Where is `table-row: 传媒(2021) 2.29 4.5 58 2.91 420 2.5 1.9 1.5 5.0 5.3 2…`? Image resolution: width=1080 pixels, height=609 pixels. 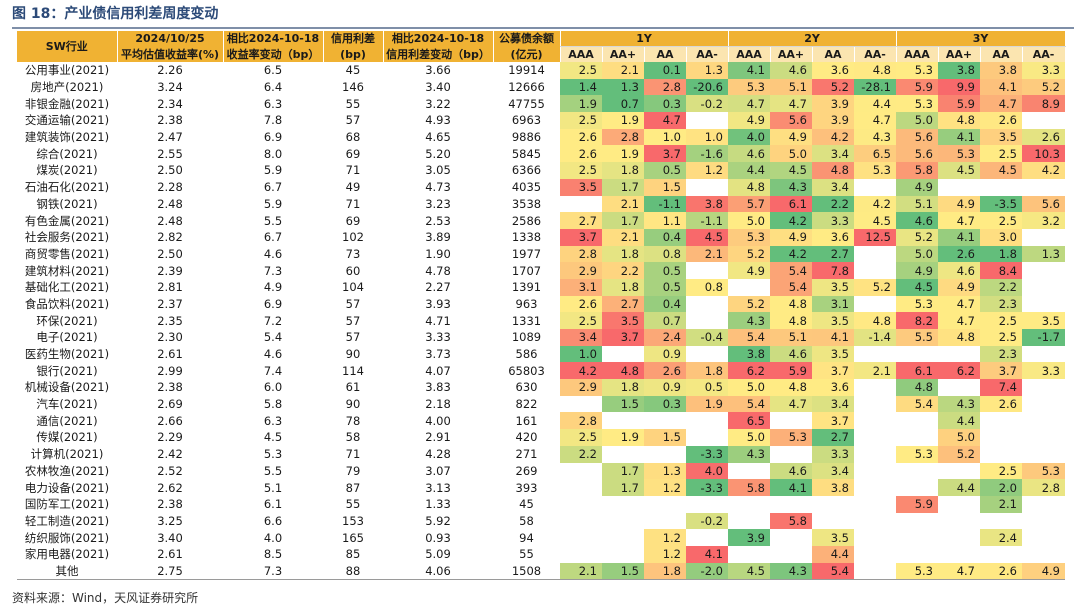
table-row: 传媒(2021) 2.29 4.5 58 2.91 420 2.5 1.9 1.5 5.0 5.3 2… is located at coordinates (541, 437).